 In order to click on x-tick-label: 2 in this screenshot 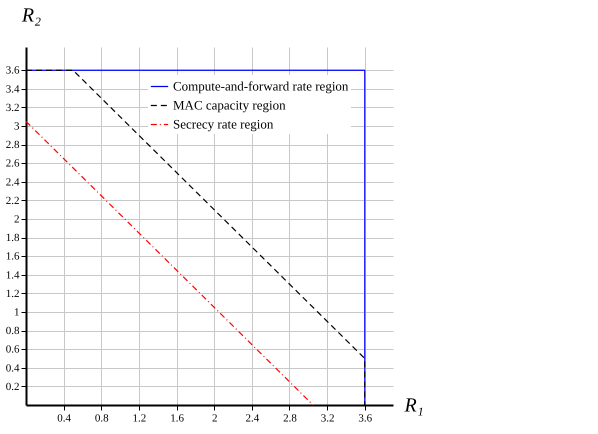, I will do `click(215, 418)`.